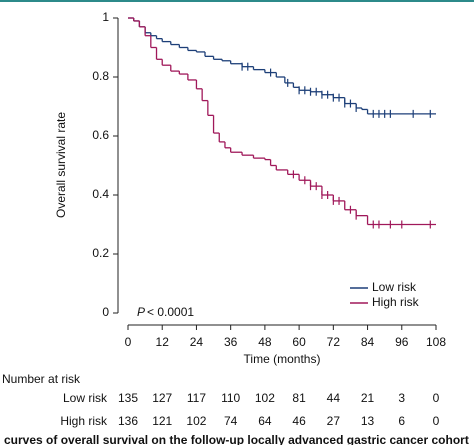  I want to click on risk-count: 135, so click(128, 398).